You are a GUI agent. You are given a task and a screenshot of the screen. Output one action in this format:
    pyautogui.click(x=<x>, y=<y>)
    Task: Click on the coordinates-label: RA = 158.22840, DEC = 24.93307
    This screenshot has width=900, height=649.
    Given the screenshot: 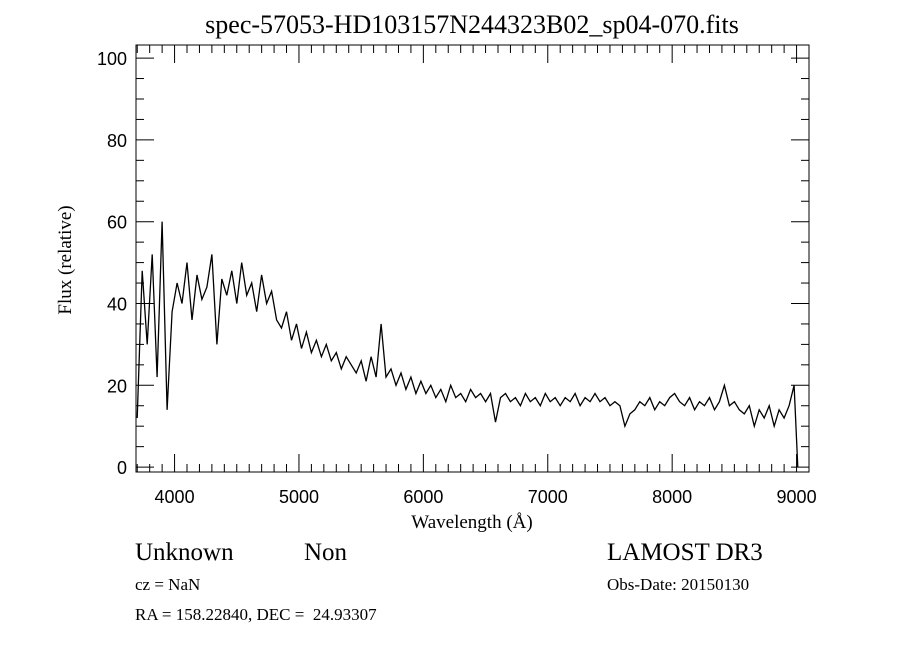 What is the action you would take?
    pyautogui.click(x=256, y=614)
    